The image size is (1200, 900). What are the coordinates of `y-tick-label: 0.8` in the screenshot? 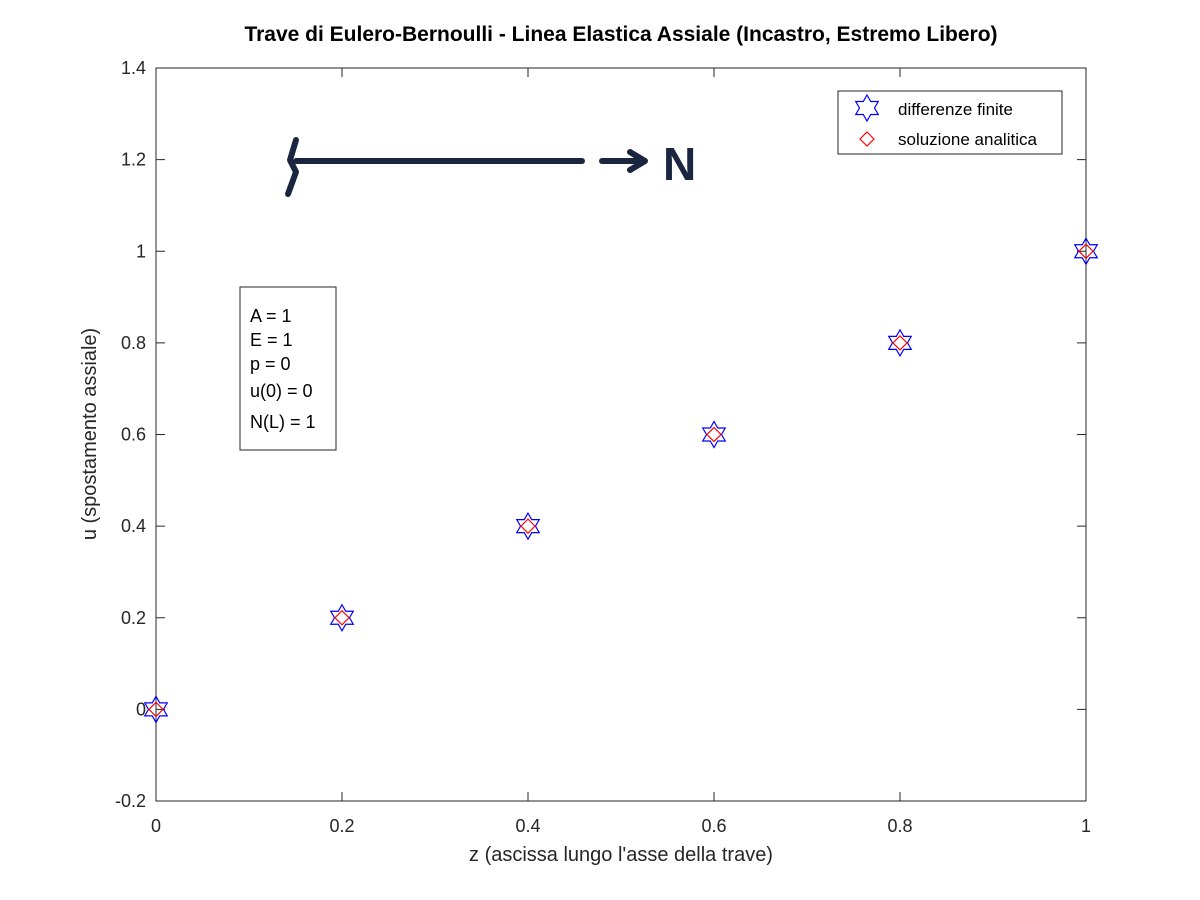 It's located at (133, 343).